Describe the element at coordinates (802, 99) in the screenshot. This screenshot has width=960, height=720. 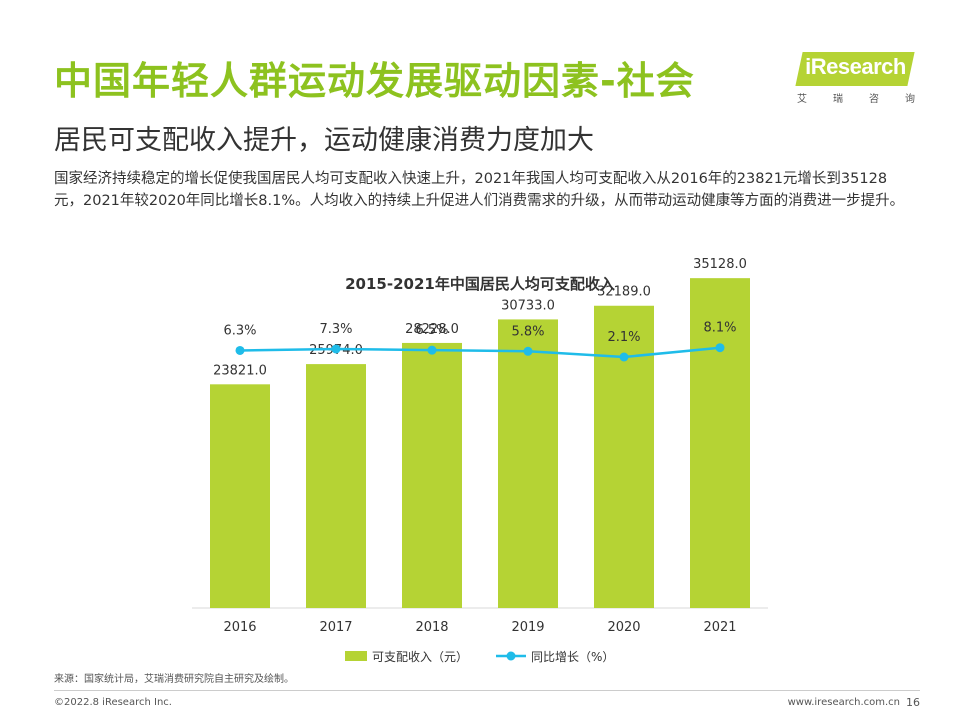
I see `logo-sub-char: 艾` at that location.